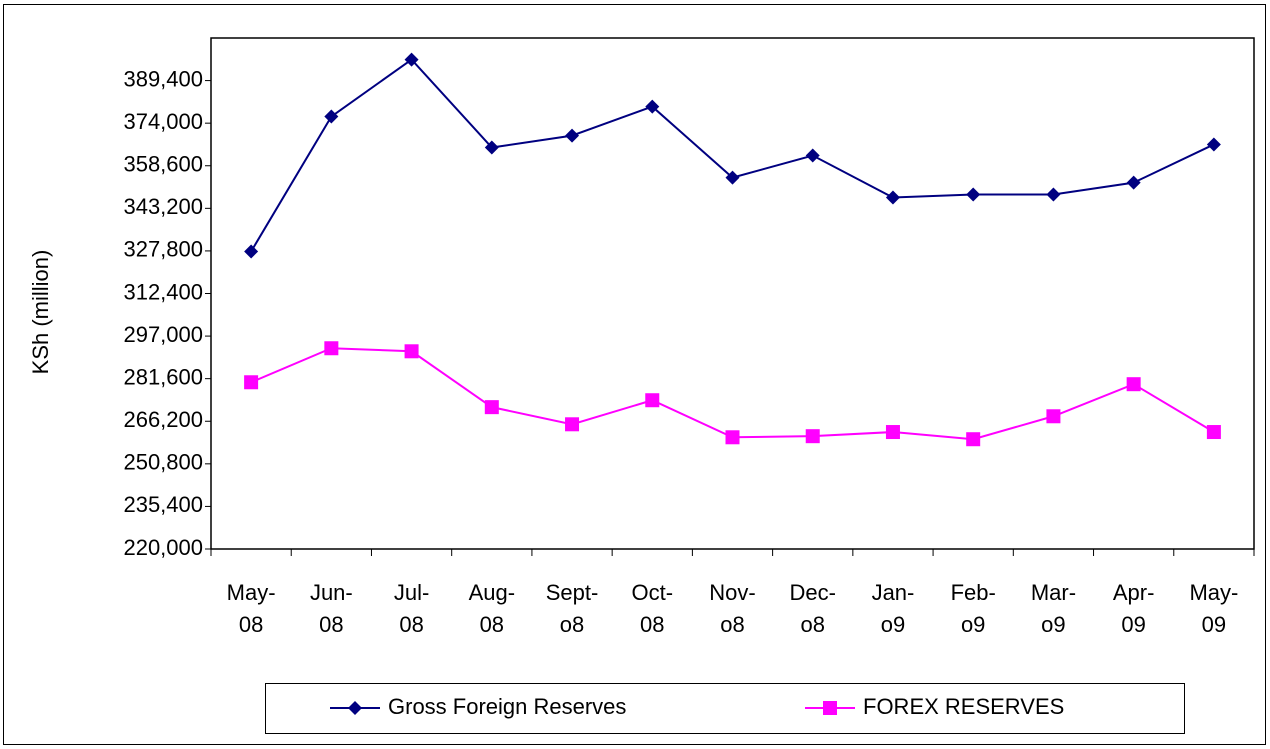 Image resolution: width=1270 pixels, height=749 pixels. Describe the element at coordinates (1213, 608) in the screenshot. I see `x-tick-label: May- 09` at that location.